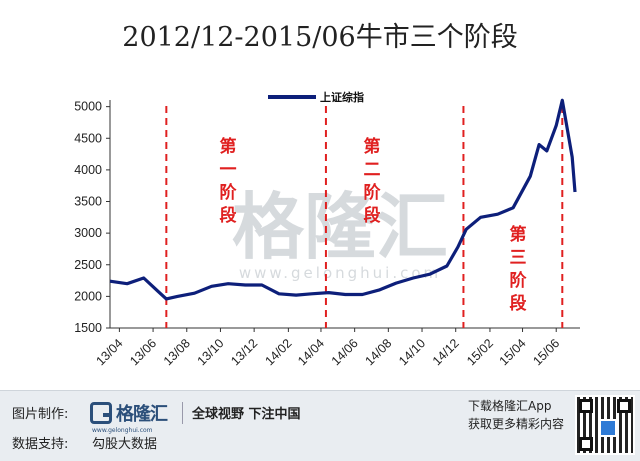 This screenshot has width=640, height=461. I want to click on logo-name: 格隆汇, so click(142, 414).